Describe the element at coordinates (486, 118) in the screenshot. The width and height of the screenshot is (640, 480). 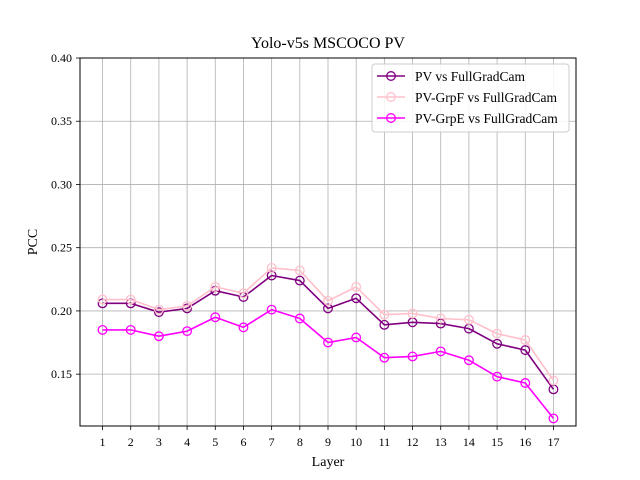
I see `legend-label: PV-GrpE vs FullGradCam` at that location.